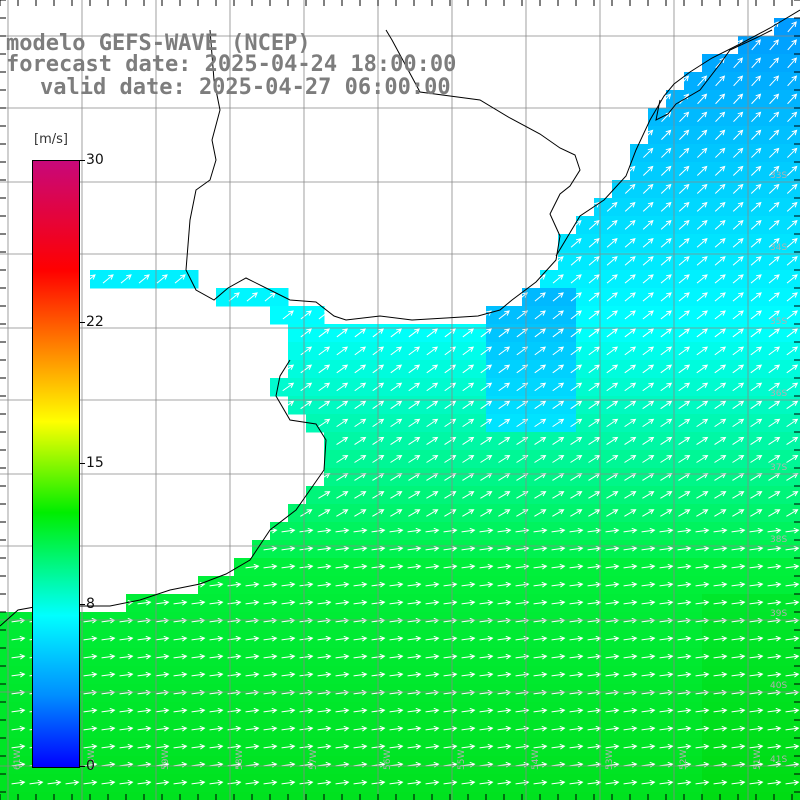  I want to click on colorbar-tick, so click(82, 322).